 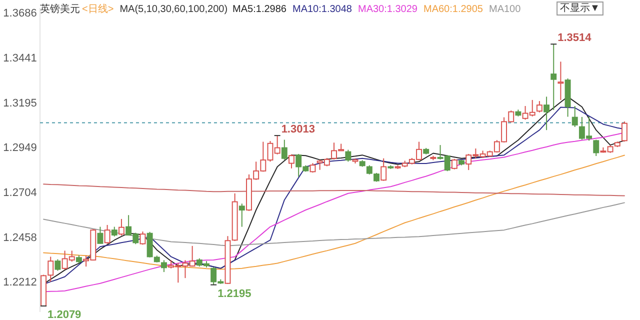 What do you see at coordinates (322, 9) in the screenshot?
I see `text: MA10:1.3048` at bounding box center [322, 9].